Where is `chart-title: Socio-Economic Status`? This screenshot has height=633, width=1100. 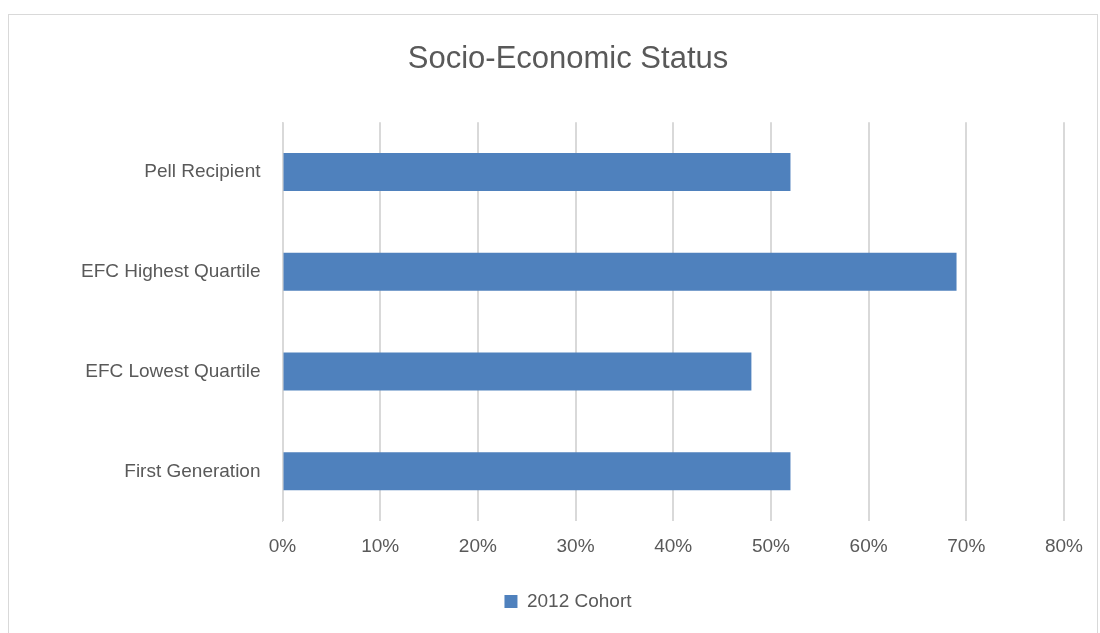 chart-title: Socio-Economic Status is located at coordinates (568, 58).